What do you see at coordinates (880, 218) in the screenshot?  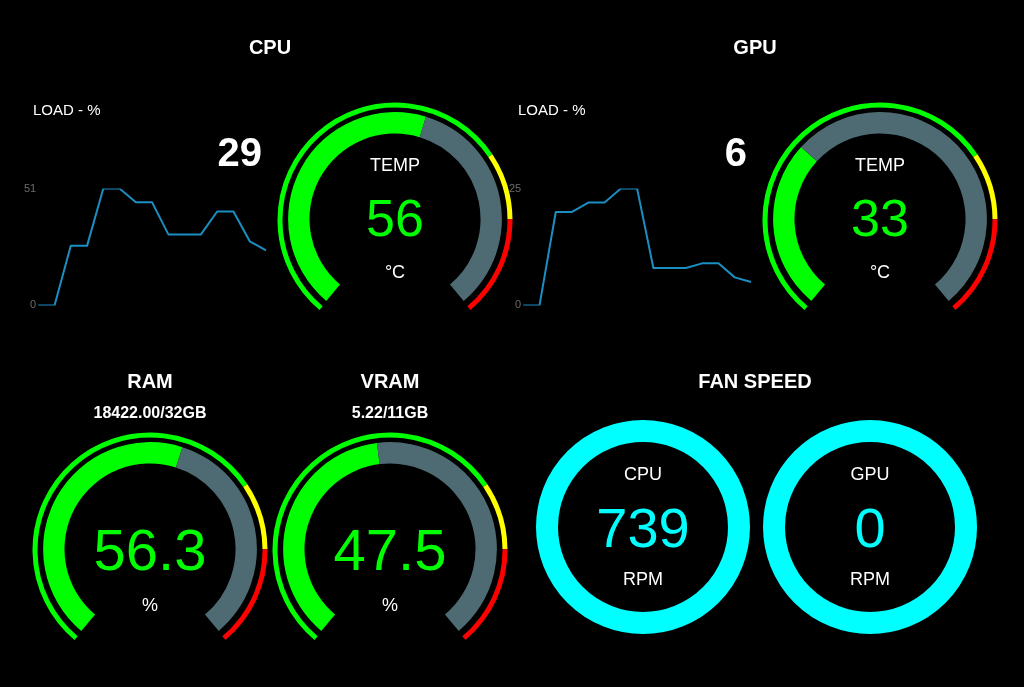 I see `text: 33` at bounding box center [880, 218].